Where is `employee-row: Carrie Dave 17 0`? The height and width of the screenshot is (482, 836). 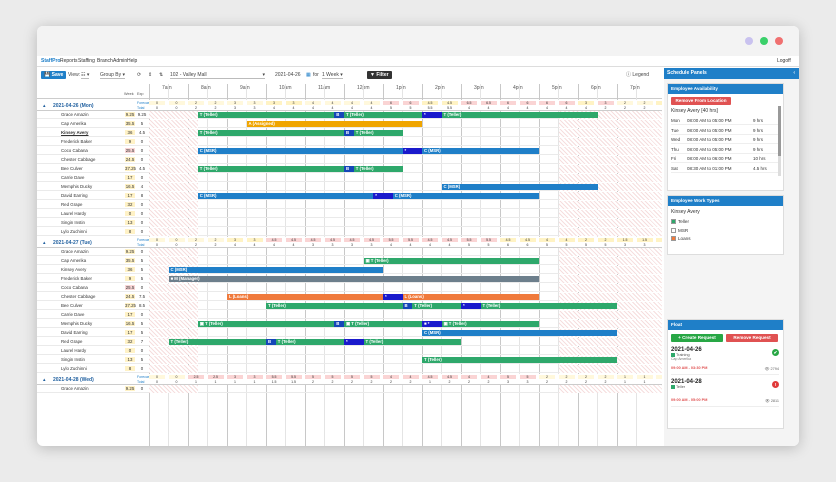
employee-row: Carrie Dave 17 0 is located at coordinates (349, 315).